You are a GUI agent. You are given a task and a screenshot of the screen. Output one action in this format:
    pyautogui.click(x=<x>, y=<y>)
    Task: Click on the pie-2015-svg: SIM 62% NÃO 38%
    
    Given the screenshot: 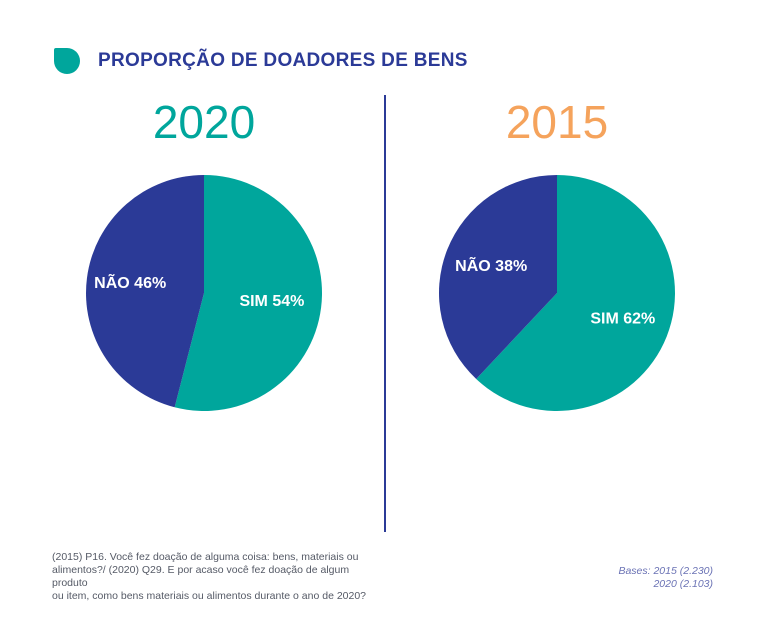 What is the action you would take?
    pyautogui.click(x=556, y=293)
    